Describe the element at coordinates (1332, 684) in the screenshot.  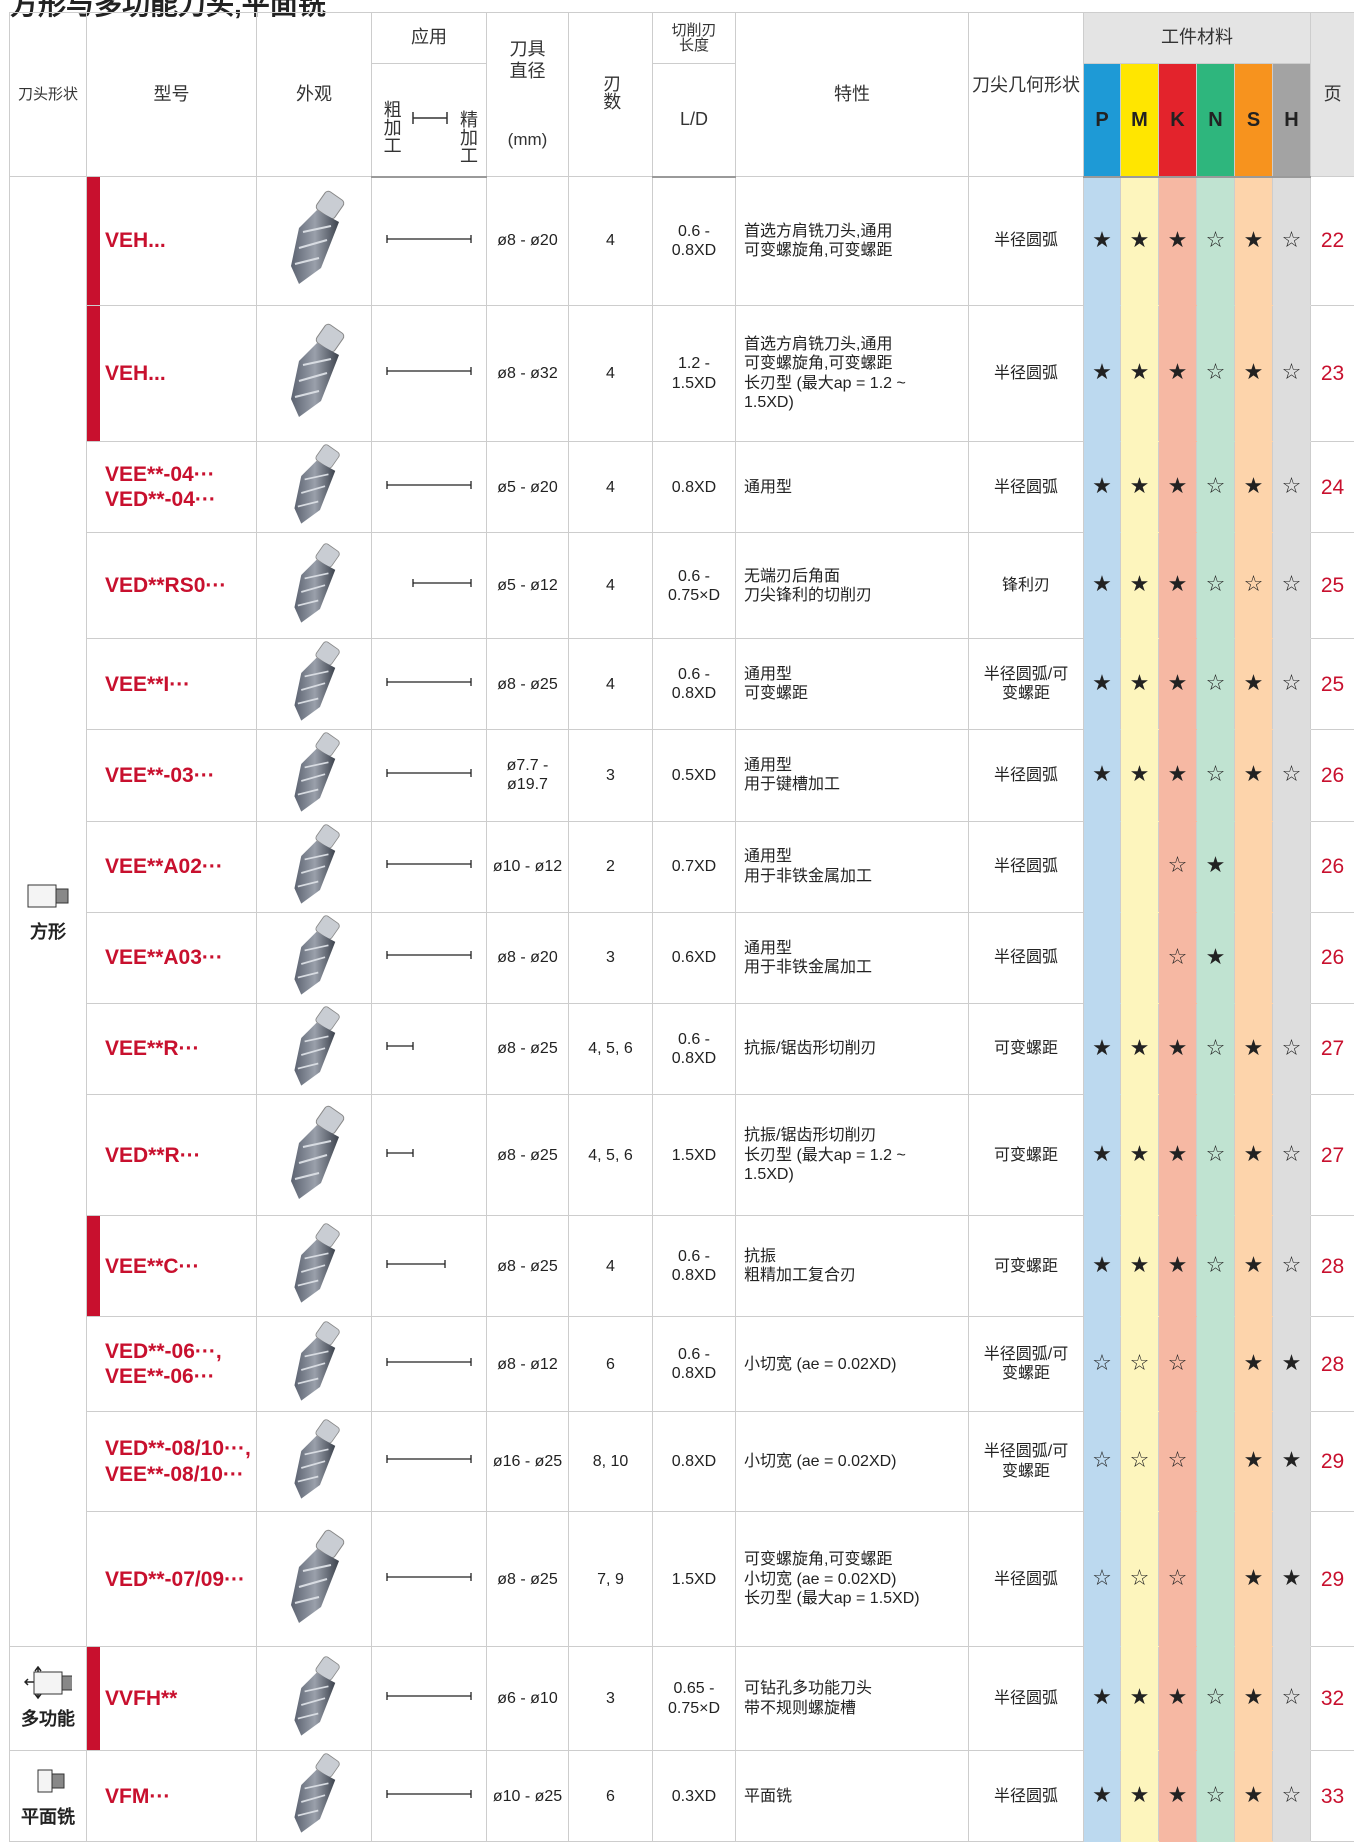
I see `page-number: 25` at that location.